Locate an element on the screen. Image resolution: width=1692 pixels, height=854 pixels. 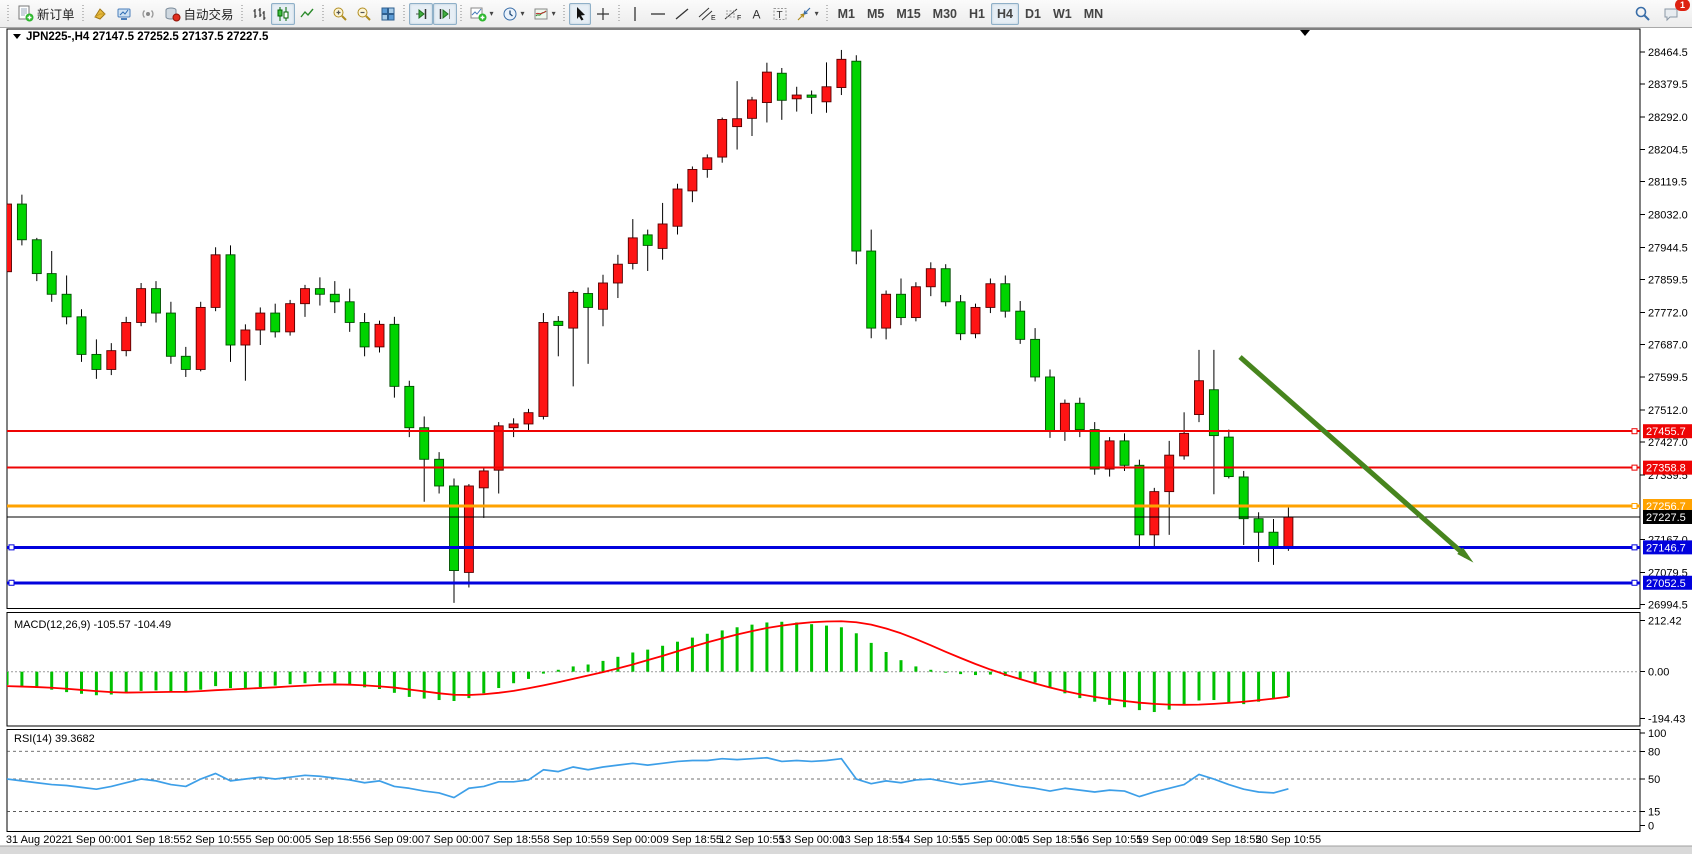
chart-shift-button is located at coordinates (444, 13).